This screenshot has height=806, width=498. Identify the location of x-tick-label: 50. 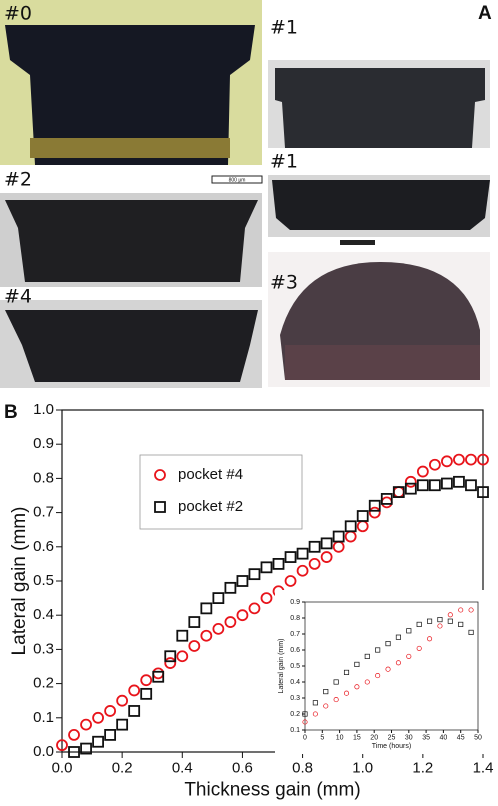
(478, 738).